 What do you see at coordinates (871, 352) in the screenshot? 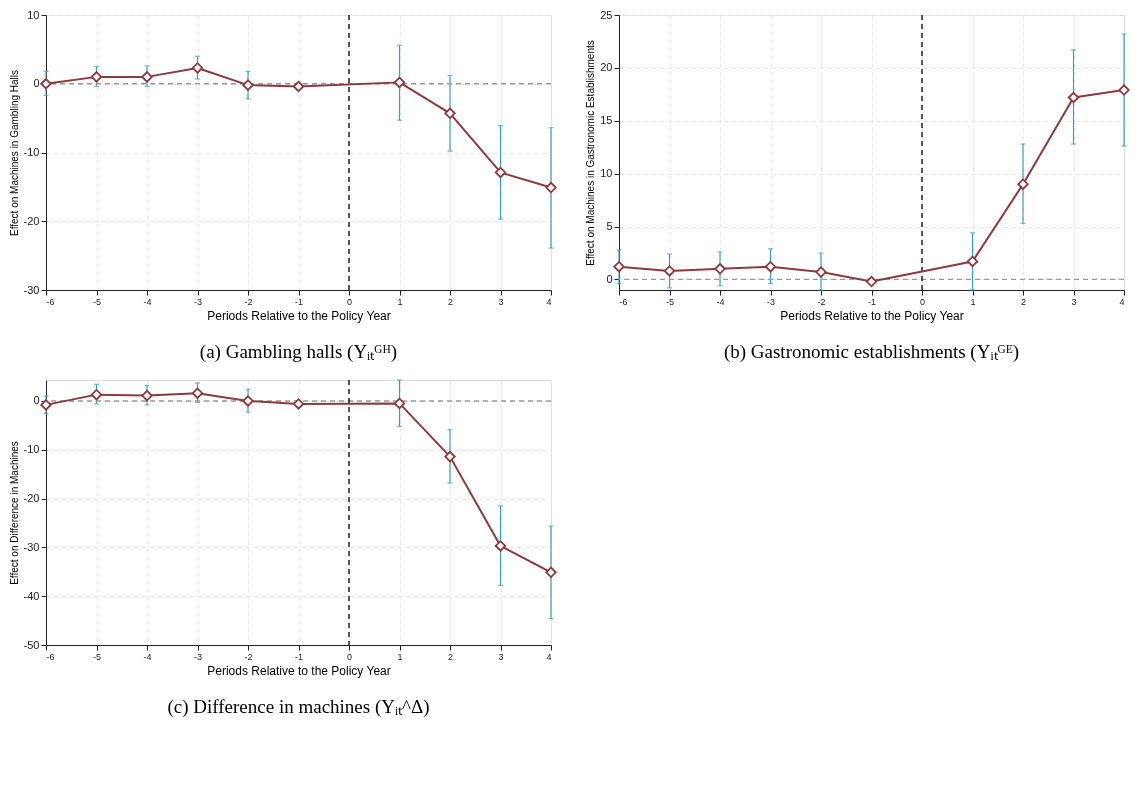
I see `text: (b) Gastronomic establishments (Yᵢₜᴳᴱ)` at bounding box center [871, 352].